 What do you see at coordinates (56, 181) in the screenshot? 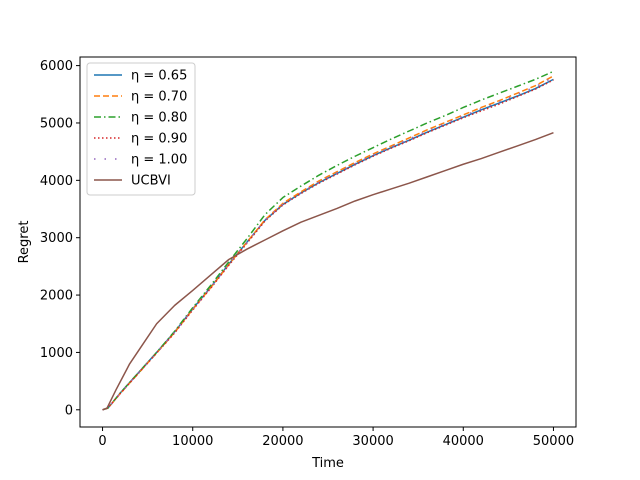
I see `y-tick-label-4: 4000` at bounding box center [56, 181].